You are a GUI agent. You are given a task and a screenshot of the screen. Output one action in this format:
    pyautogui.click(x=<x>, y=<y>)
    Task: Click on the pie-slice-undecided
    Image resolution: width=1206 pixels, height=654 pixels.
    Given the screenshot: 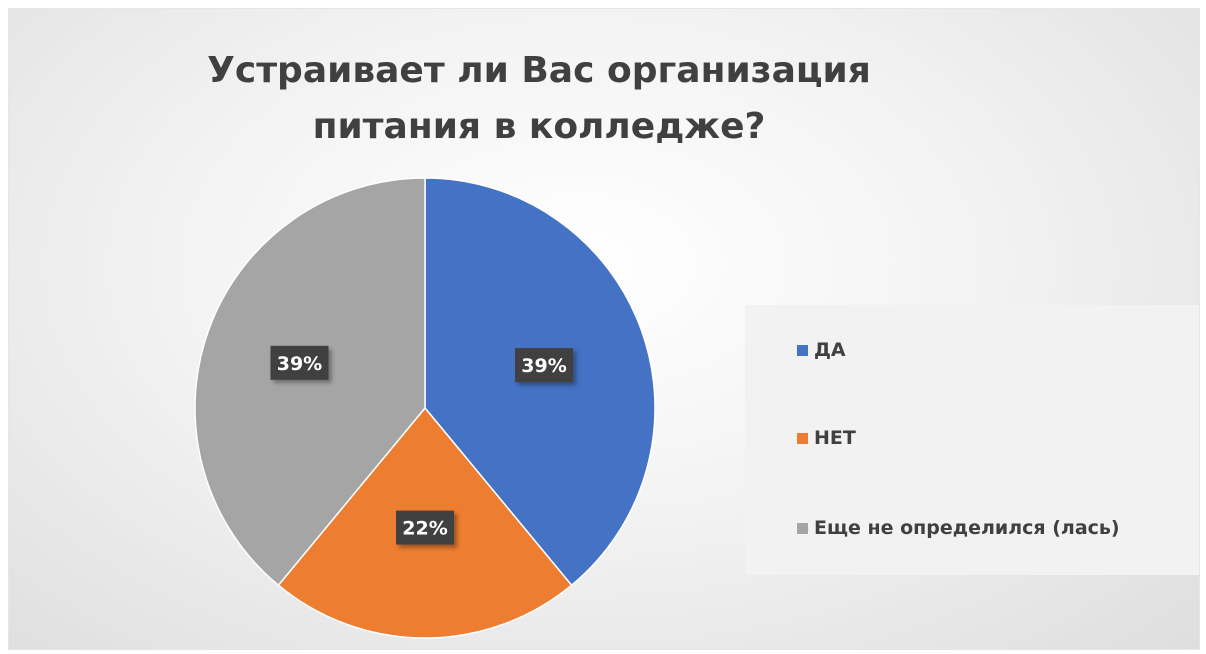 What is the action you would take?
    pyautogui.click(x=310, y=382)
    